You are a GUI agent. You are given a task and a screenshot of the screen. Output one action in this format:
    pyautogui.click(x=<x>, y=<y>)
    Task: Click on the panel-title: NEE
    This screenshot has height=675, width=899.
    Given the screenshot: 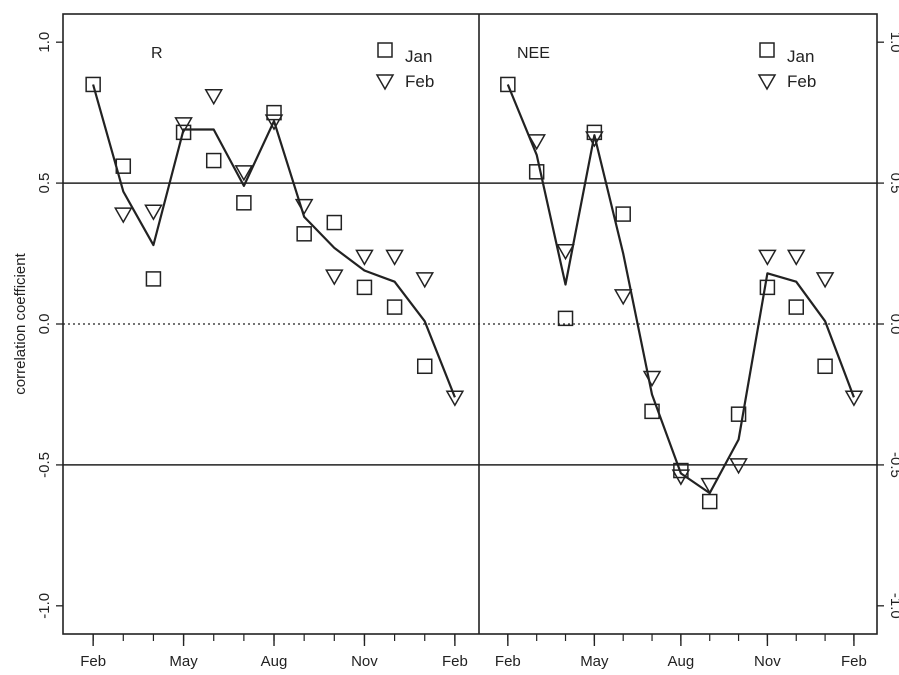 What is the action you would take?
    pyautogui.click(x=533, y=53)
    